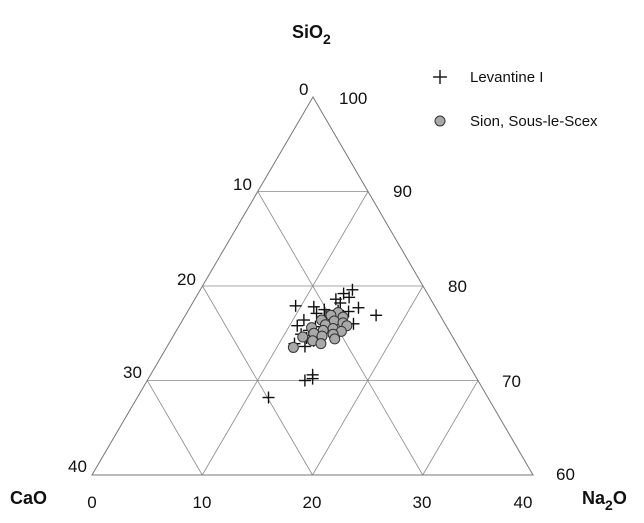 The image size is (644, 523). Describe the element at coordinates (506, 77) in the screenshot. I see `legend-label-levantine: Levantine I` at that location.